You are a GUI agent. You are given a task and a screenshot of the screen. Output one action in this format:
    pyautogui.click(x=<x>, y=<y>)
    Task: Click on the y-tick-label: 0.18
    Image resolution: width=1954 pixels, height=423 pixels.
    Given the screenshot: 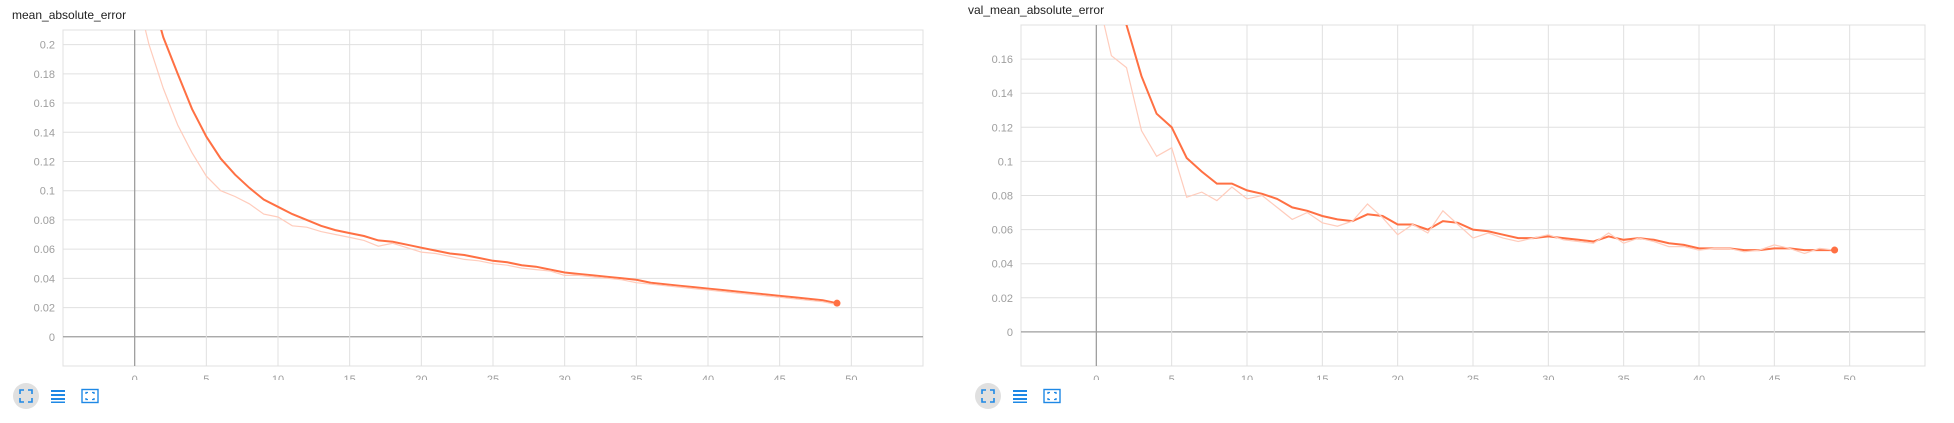 What is the action you would take?
    pyautogui.click(x=44, y=75)
    